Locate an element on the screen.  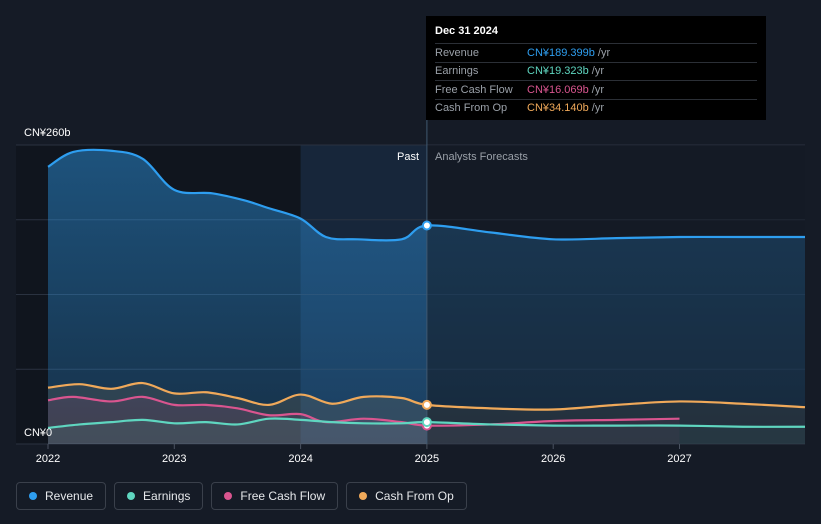
revenue-dot-icon is located at coordinates (33, 496).